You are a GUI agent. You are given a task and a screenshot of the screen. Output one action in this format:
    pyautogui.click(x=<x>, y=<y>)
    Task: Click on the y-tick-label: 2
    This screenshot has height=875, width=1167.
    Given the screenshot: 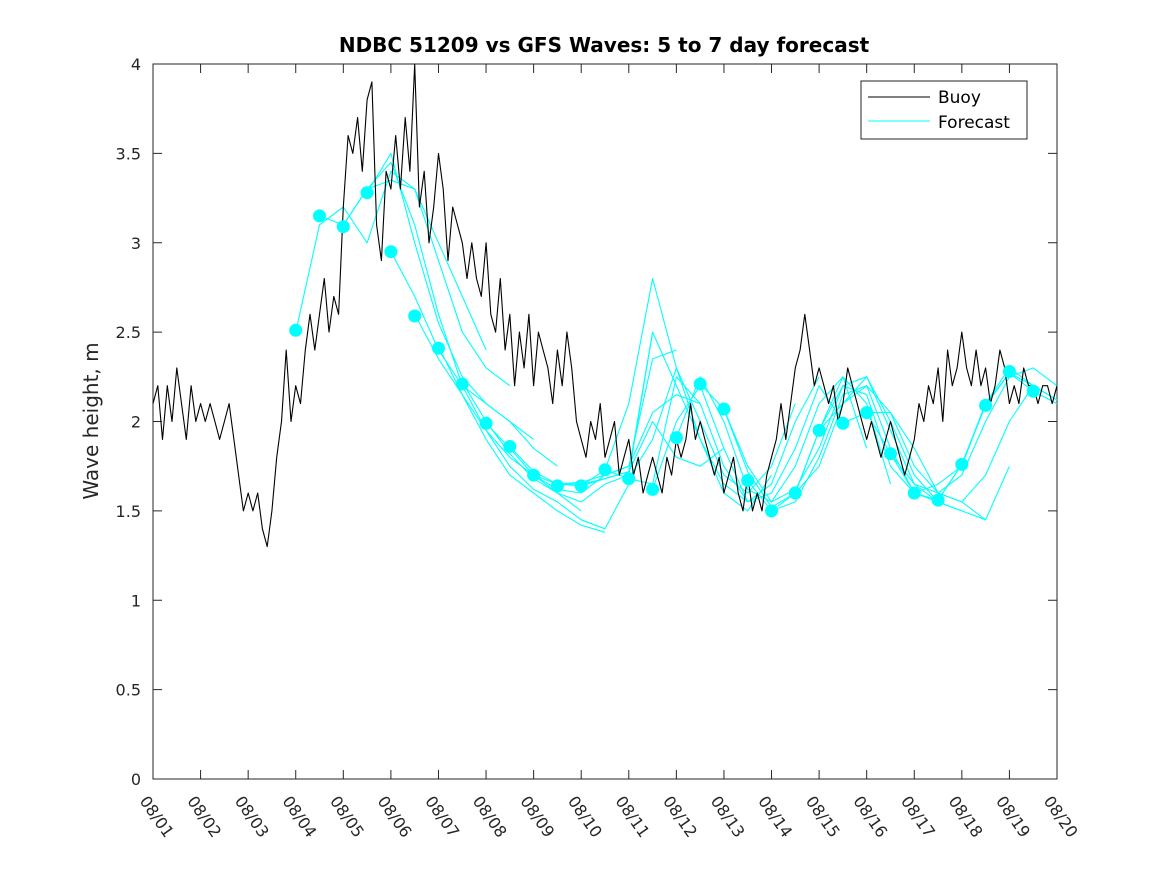 What is the action you would take?
    pyautogui.click(x=136, y=422)
    